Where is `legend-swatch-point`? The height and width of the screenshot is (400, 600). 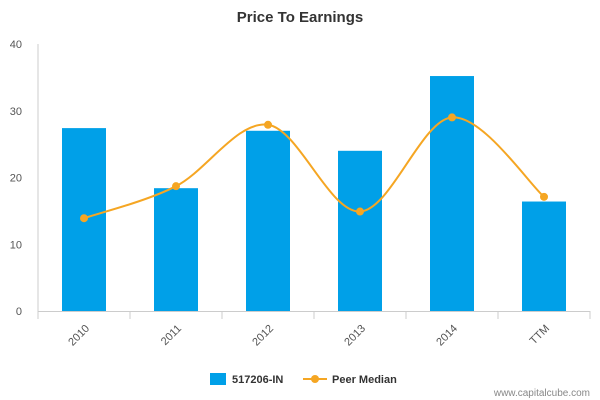
legend-swatch-point is located at coordinates (315, 379).